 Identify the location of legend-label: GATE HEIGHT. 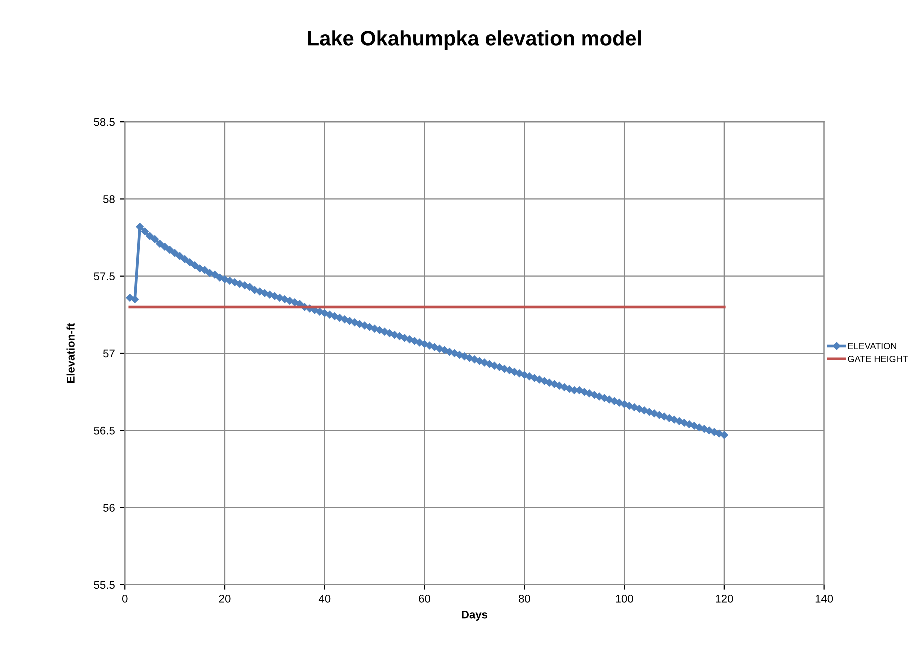
(878, 359).